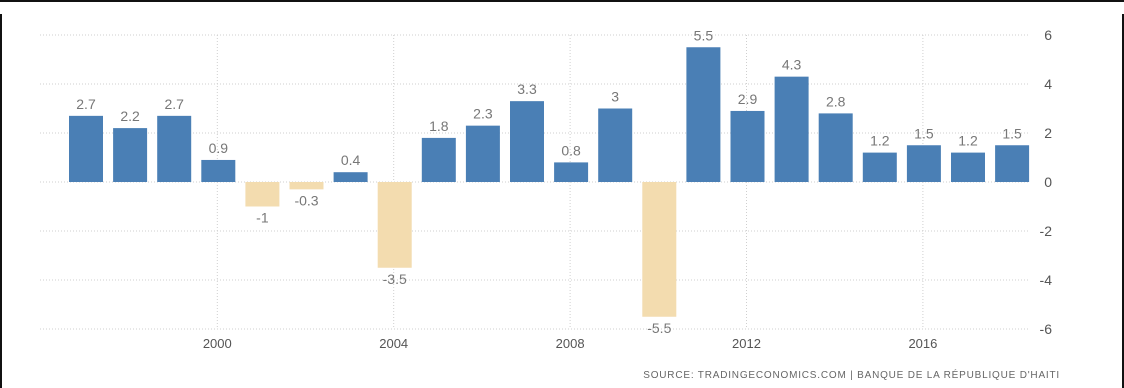 This screenshot has height=388, width=1124. Describe the element at coordinates (1048, 84) in the screenshot. I see `y-tick-label: 4` at that location.